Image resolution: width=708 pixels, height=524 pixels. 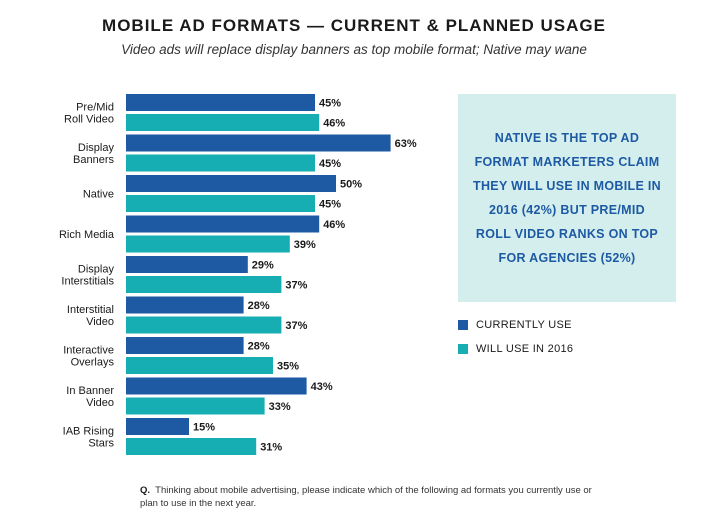 What do you see at coordinates (463, 349) in the screenshot?
I see `legend-swatch-planned` at bounding box center [463, 349].